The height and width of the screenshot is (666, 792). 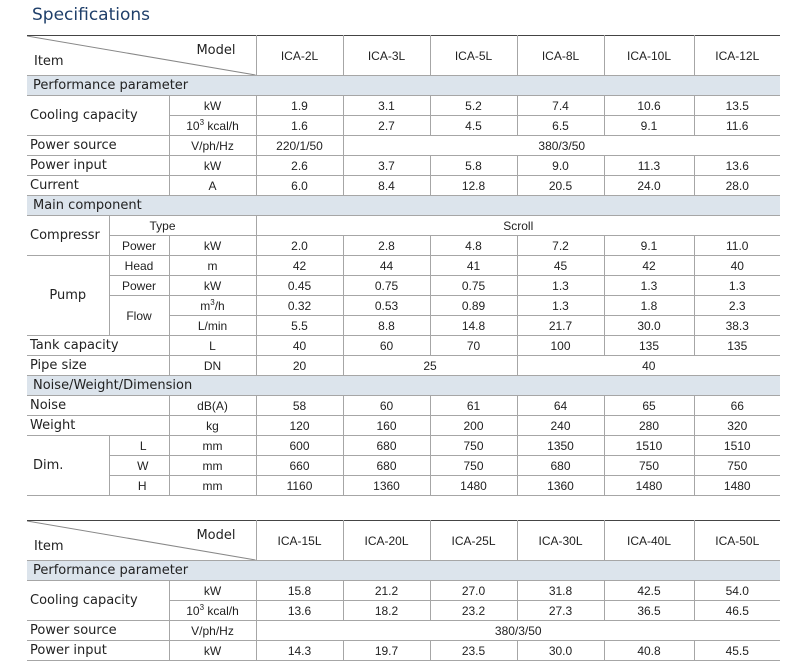 What do you see at coordinates (386, 185) in the screenshot?
I see `value-cell: 8.4` at bounding box center [386, 185].